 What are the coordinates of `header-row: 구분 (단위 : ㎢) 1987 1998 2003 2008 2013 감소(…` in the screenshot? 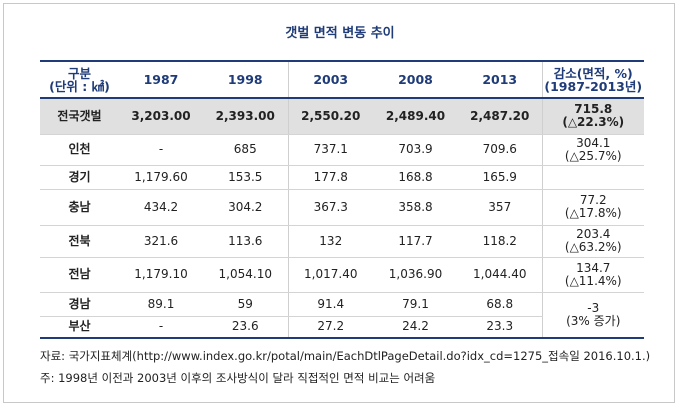 It's located at (342, 79).